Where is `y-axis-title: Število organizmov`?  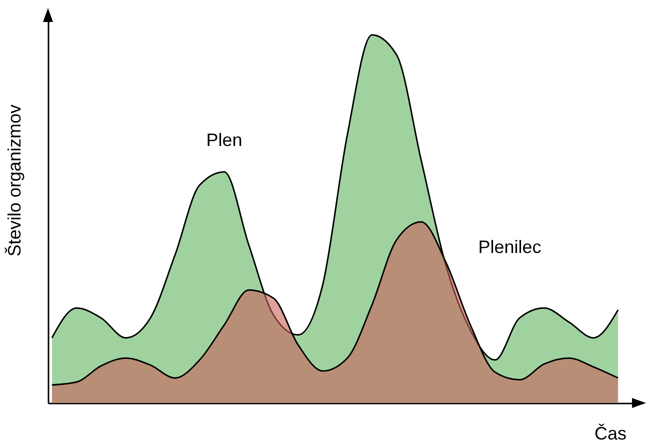 y-axis-title: Število organizmov is located at coordinates (14, 180).